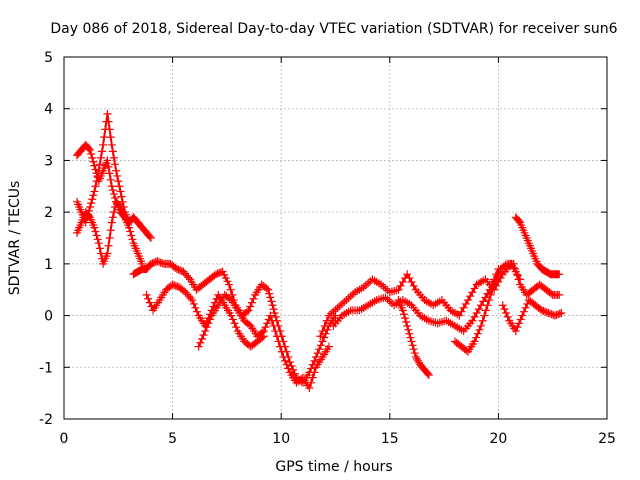 Image resolution: width=640 pixels, height=480 pixels. What do you see at coordinates (48, 58) in the screenshot?
I see `y-tick-label: 5` at bounding box center [48, 58].